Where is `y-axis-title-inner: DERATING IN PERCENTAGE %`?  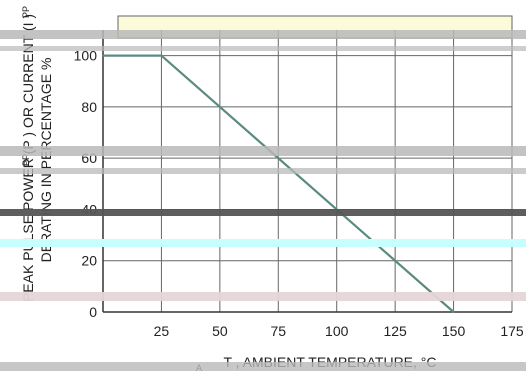
y-axis-title-inner: DERATING IN PERCENTAGE % is located at coordinates (46, 160).